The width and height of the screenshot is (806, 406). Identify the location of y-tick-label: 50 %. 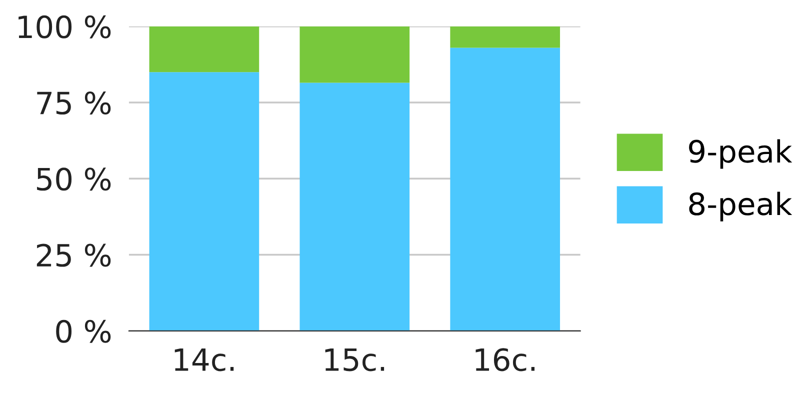
(74, 179).